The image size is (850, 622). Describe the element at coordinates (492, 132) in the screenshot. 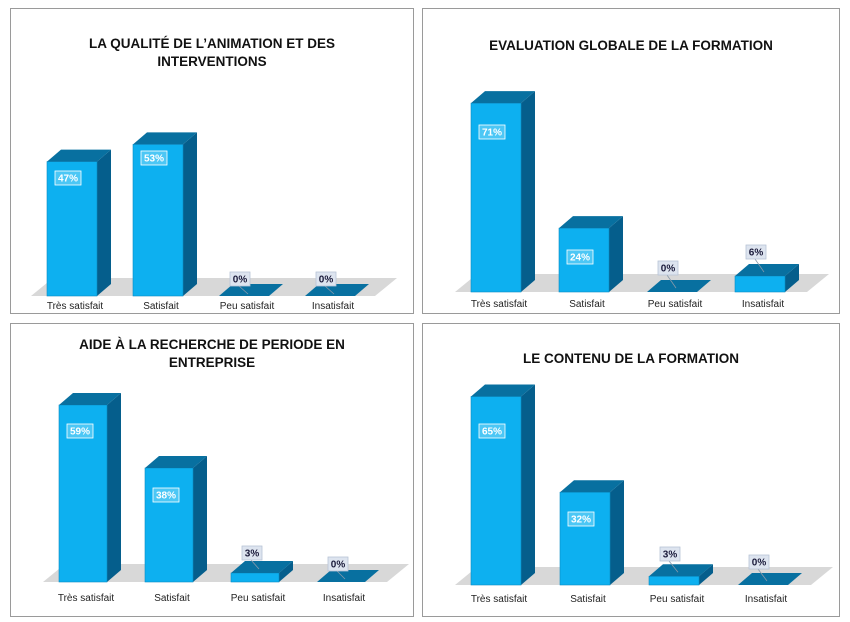

I see `data-label: 71%` at that location.